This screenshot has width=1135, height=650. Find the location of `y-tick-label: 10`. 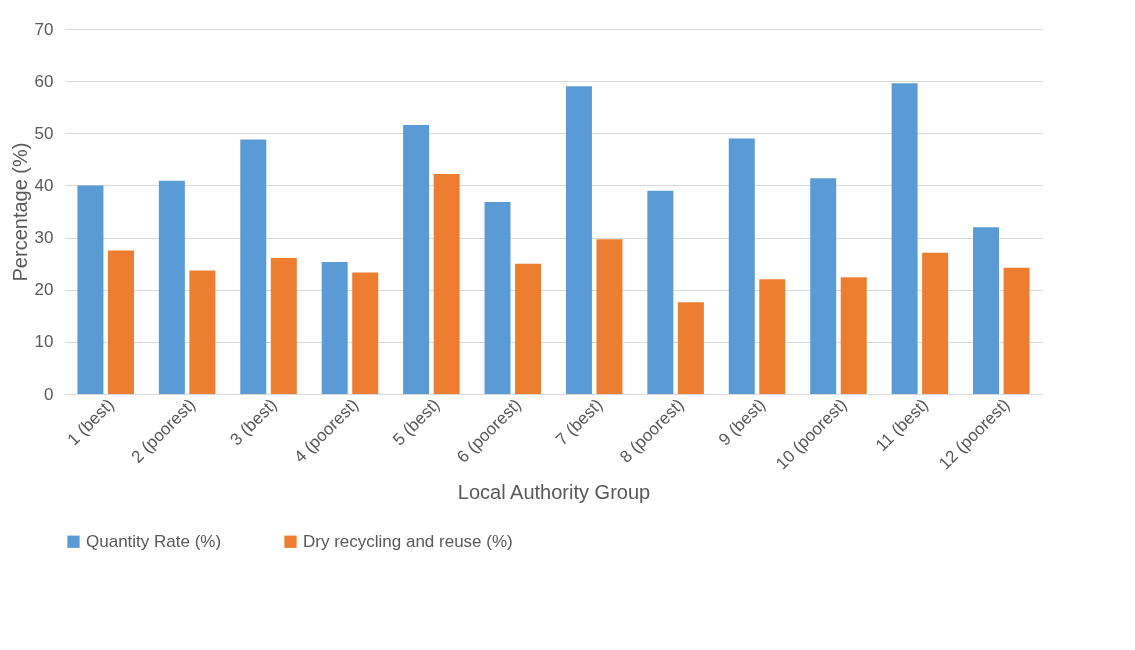

y-tick-label: 10 is located at coordinates (44, 342).